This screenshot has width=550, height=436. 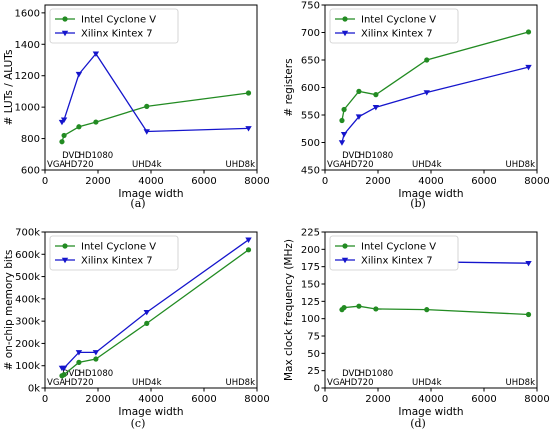 What do you see at coordinates (313, 337) in the screenshot?
I see `y-tick-label: 75` at bounding box center [313, 337].